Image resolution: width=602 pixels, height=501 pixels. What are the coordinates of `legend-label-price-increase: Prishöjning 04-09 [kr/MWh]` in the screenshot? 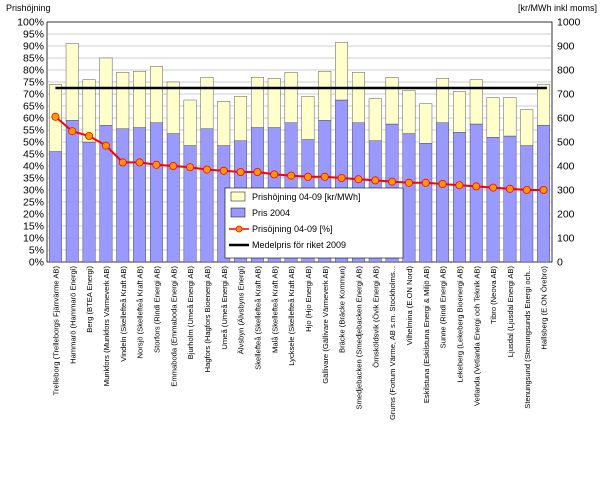 It's located at (306, 197).